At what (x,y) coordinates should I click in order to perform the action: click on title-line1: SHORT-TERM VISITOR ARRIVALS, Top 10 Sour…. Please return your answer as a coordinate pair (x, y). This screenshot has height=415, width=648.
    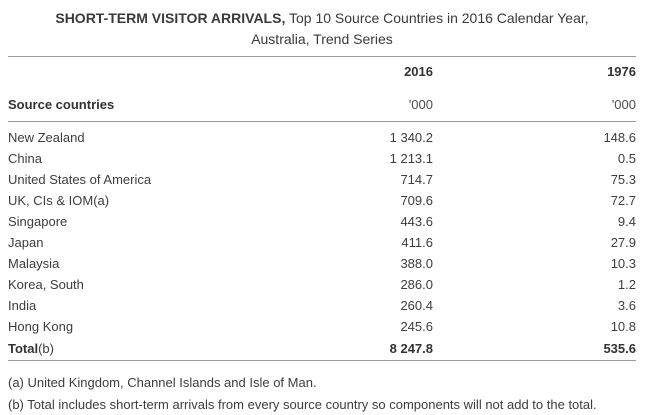
    Looking at the image, I should click on (322, 18).